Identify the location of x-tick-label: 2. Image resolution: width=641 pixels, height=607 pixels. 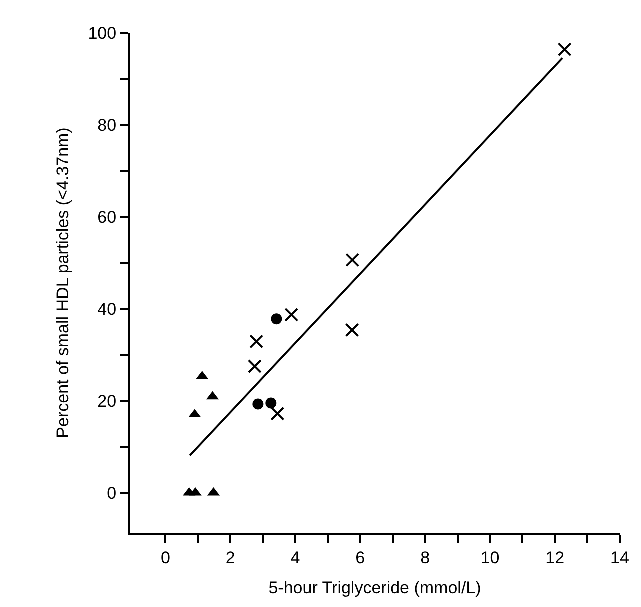
(231, 558).